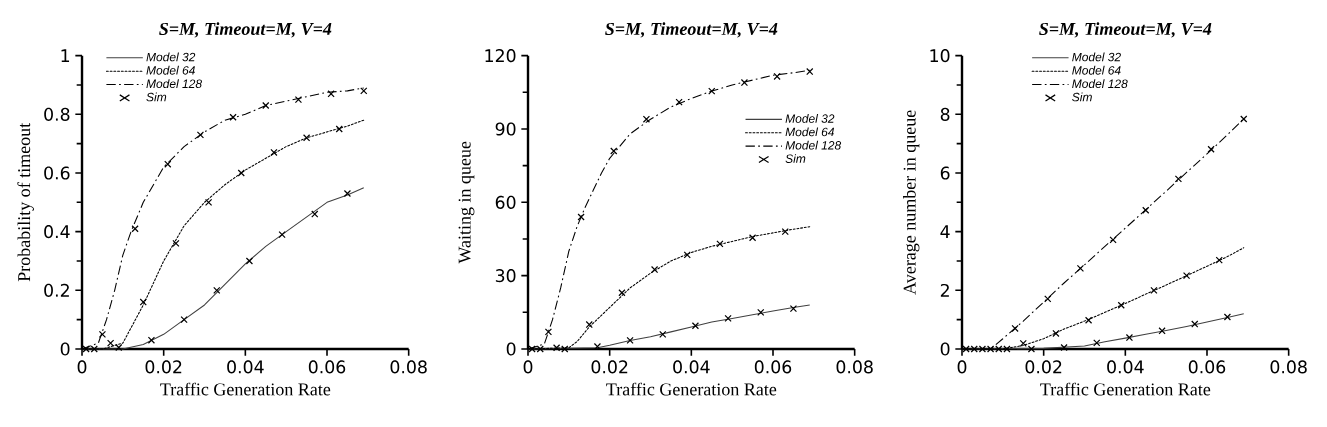 This screenshot has width=1327, height=427. I want to click on y-tick-label: 90, so click(505, 129).